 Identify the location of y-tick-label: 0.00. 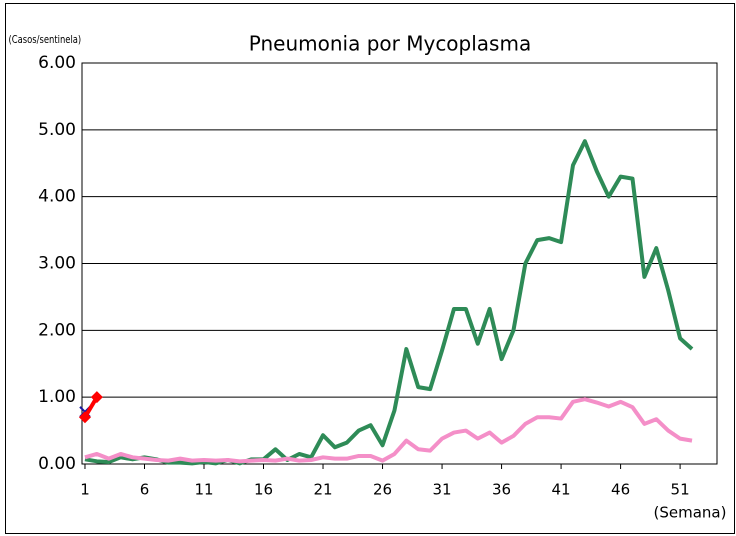
(57, 464).